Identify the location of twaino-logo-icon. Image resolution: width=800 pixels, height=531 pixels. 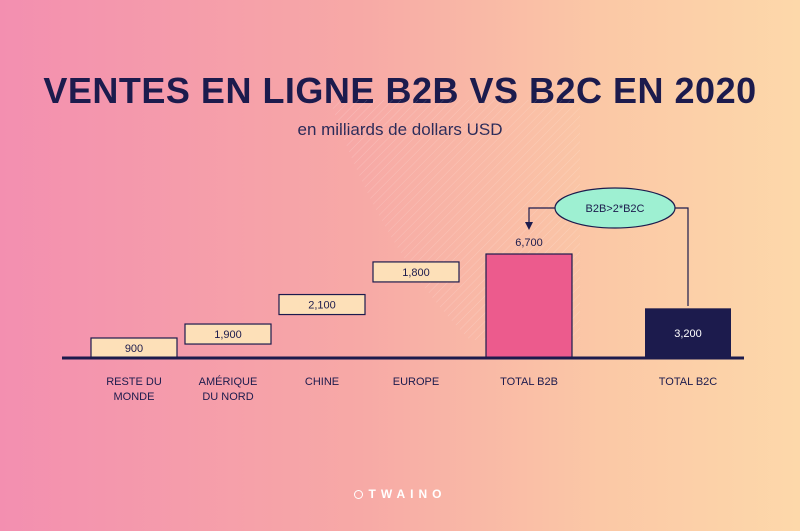
(358, 494).